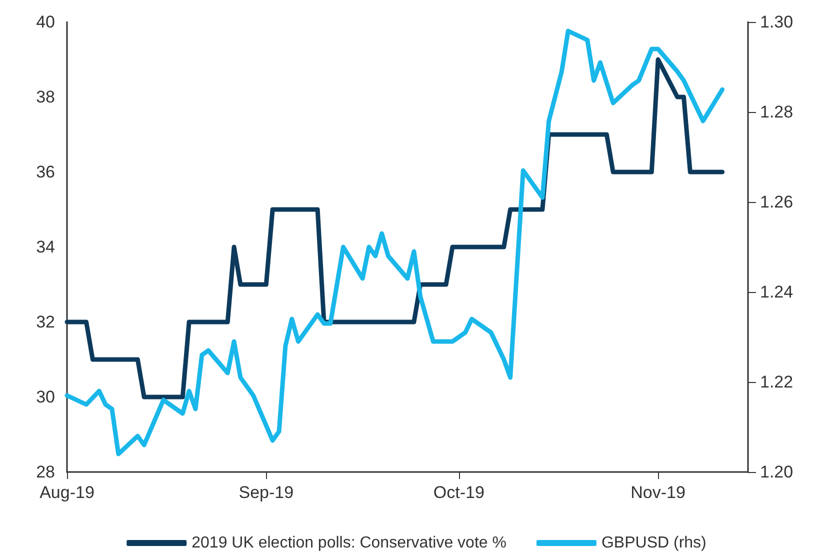 Image resolution: width=833 pixels, height=556 pixels. I want to click on y2-tick-label: 1.26, so click(777, 202).